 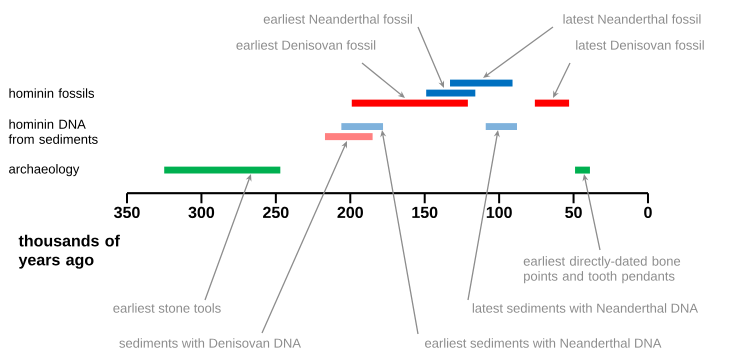 What do you see at coordinates (210, 343) in the screenshot?
I see `text: sediments with Denisovan DNA` at bounding box center [210, 343].